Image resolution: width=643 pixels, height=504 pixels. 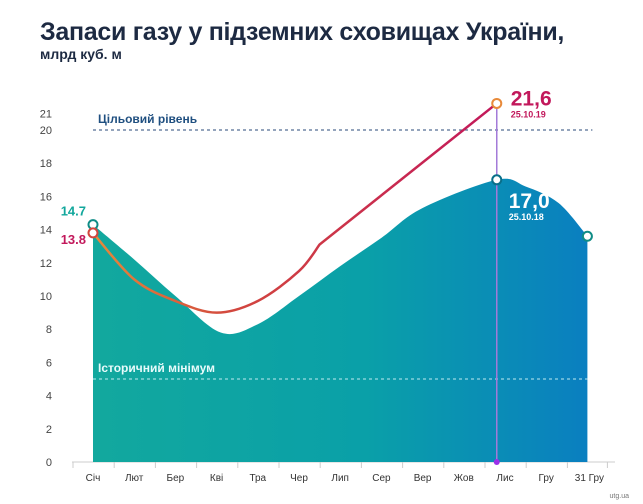 I want to click on x-tick-label: Жов, so click(x=464, y=478).